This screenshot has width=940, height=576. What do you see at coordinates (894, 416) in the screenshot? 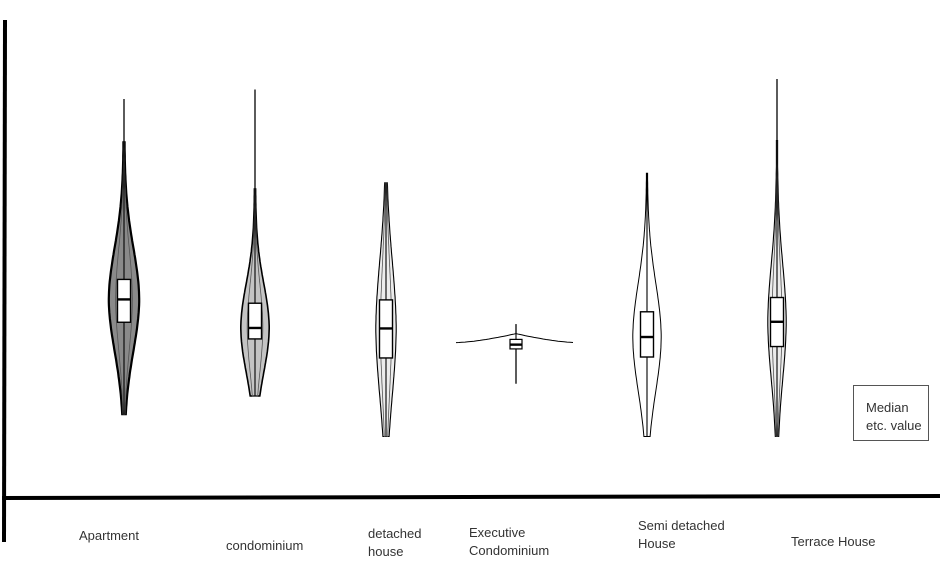
I see `legend-text: Median etc. value` at bounding box center [894, 416].